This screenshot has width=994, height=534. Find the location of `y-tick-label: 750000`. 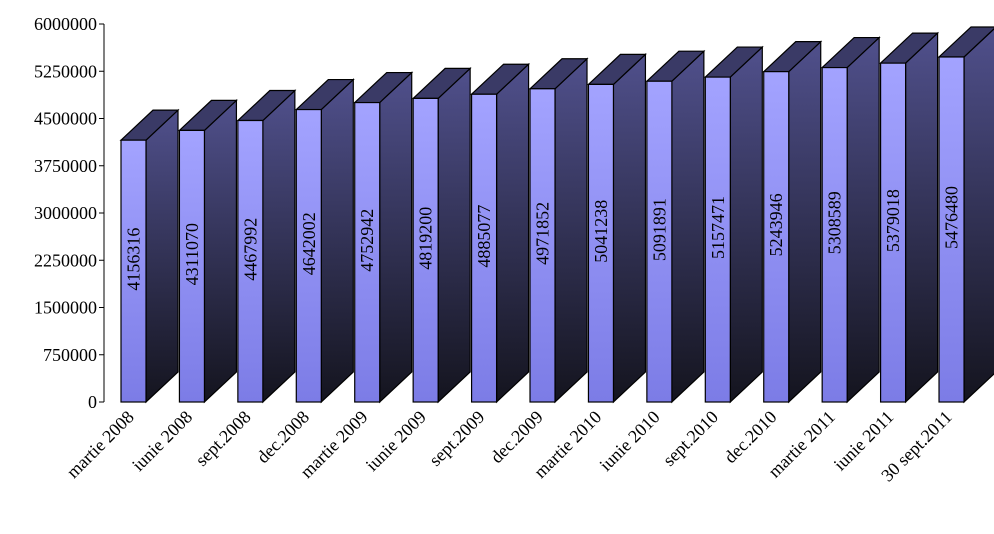

y-tick-label: 750000 is located at coordinates (70, 355).